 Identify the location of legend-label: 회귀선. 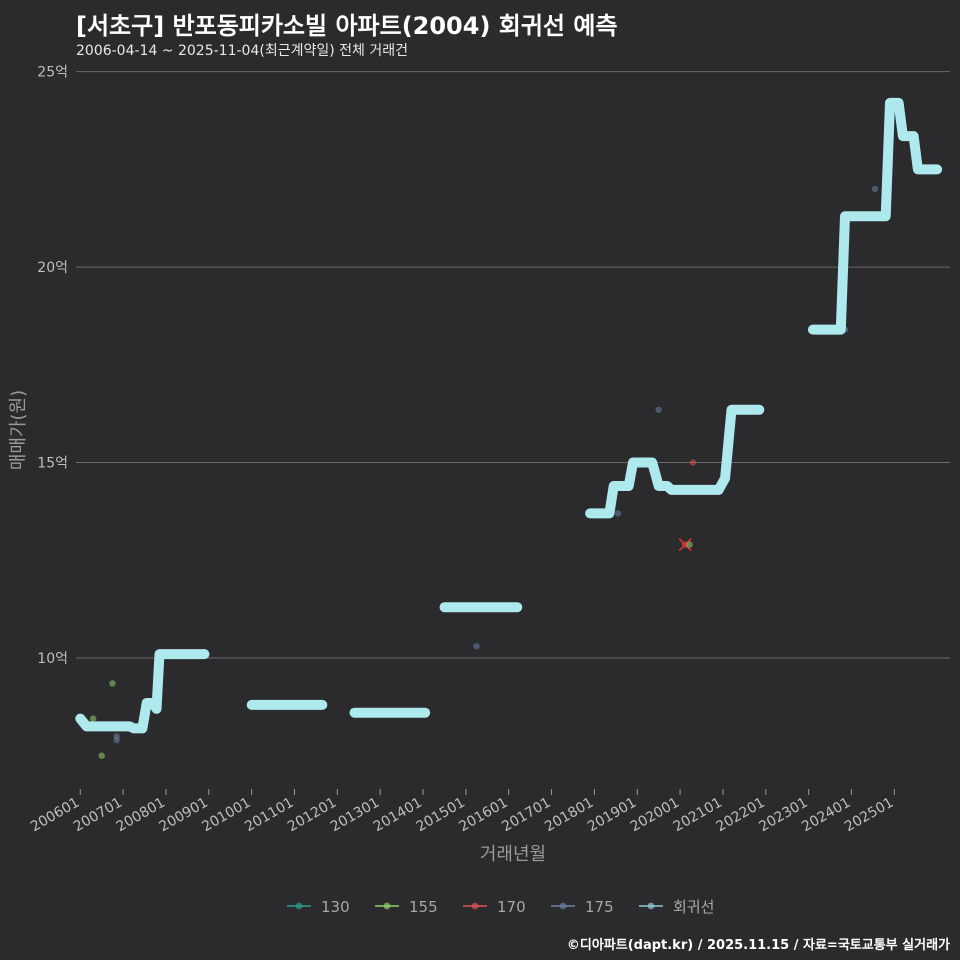
(693, 907).